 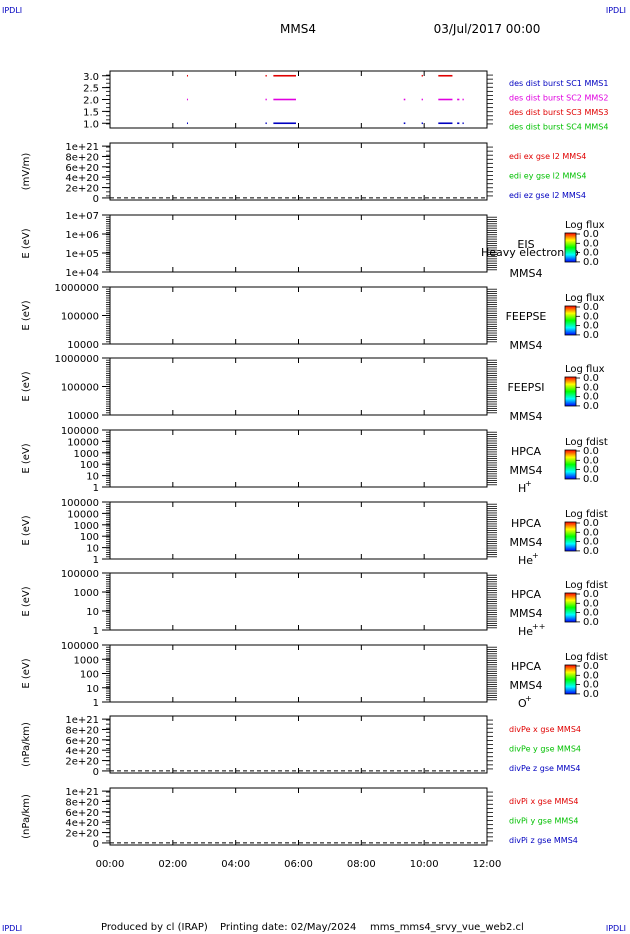 I want to click on species-charge: ++, so click(x=538, y=626).